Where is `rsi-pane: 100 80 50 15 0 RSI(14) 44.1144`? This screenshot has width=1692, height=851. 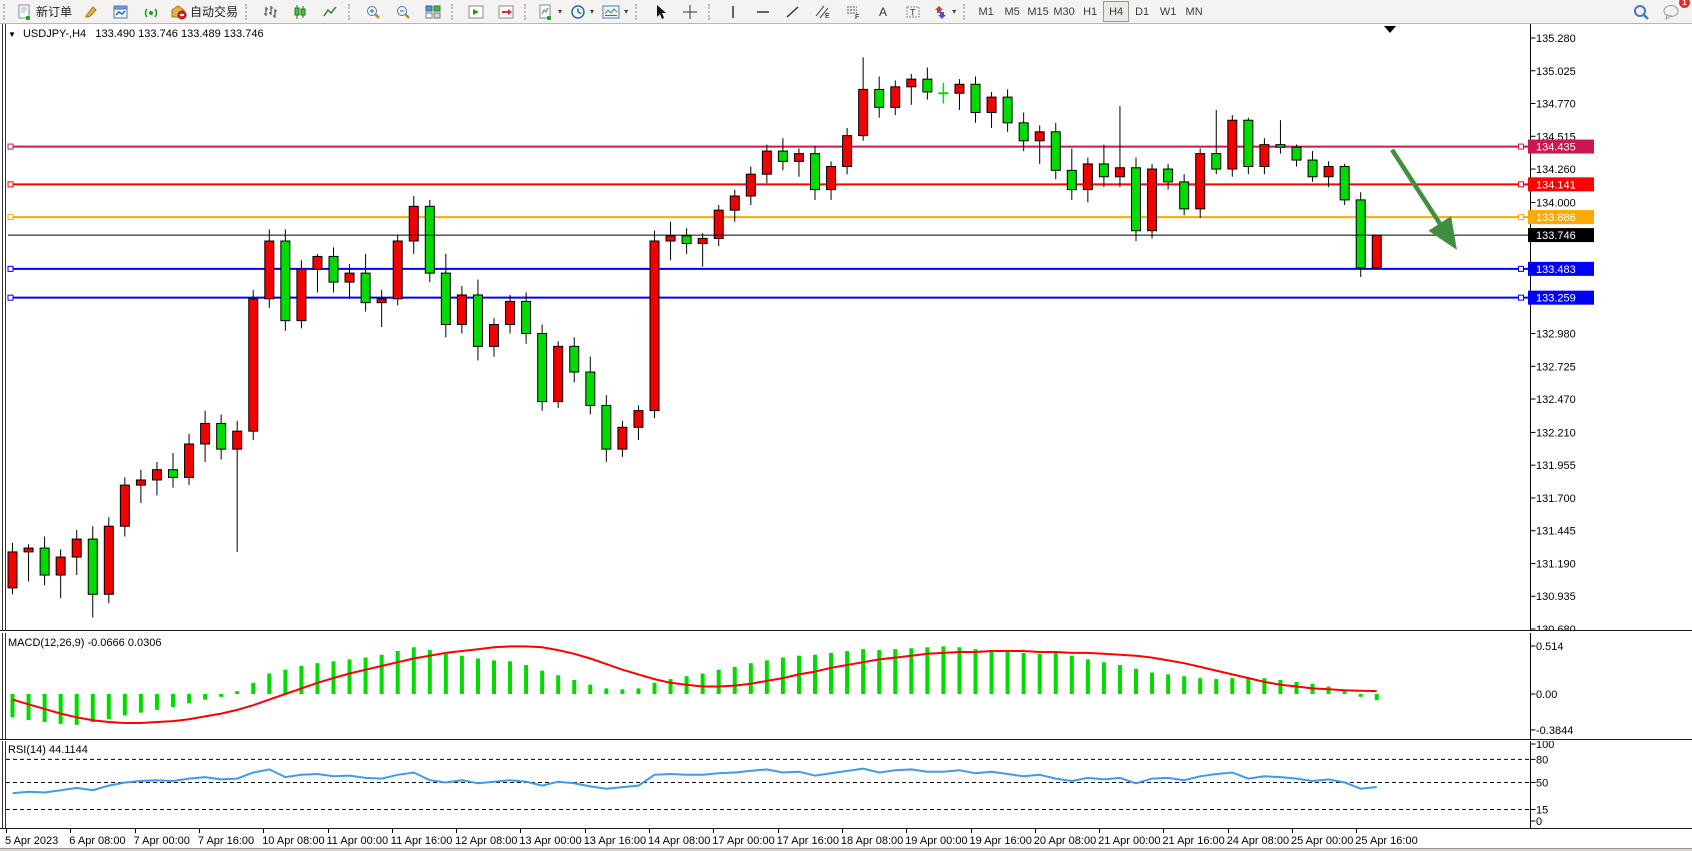 rsi-pane: 100 80 50 15 0 RSI(14) 44.1144 is located at coordinates (846, 784).